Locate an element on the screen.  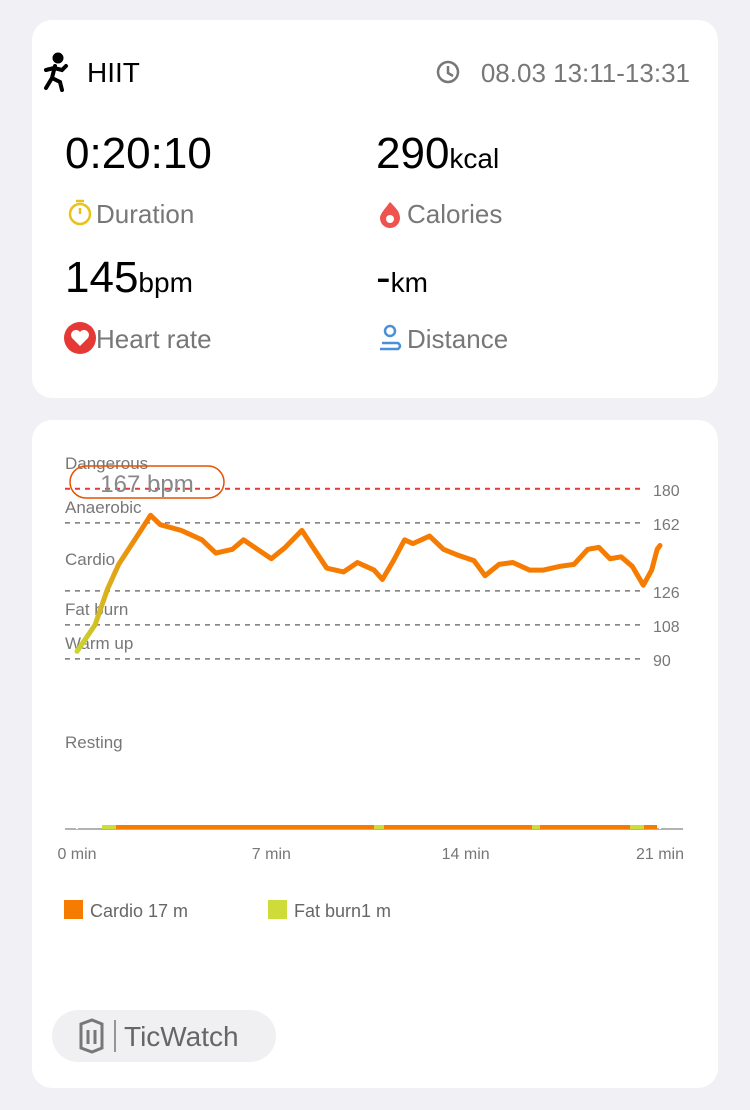
unit: kcal is located at coordinates (474, 158).